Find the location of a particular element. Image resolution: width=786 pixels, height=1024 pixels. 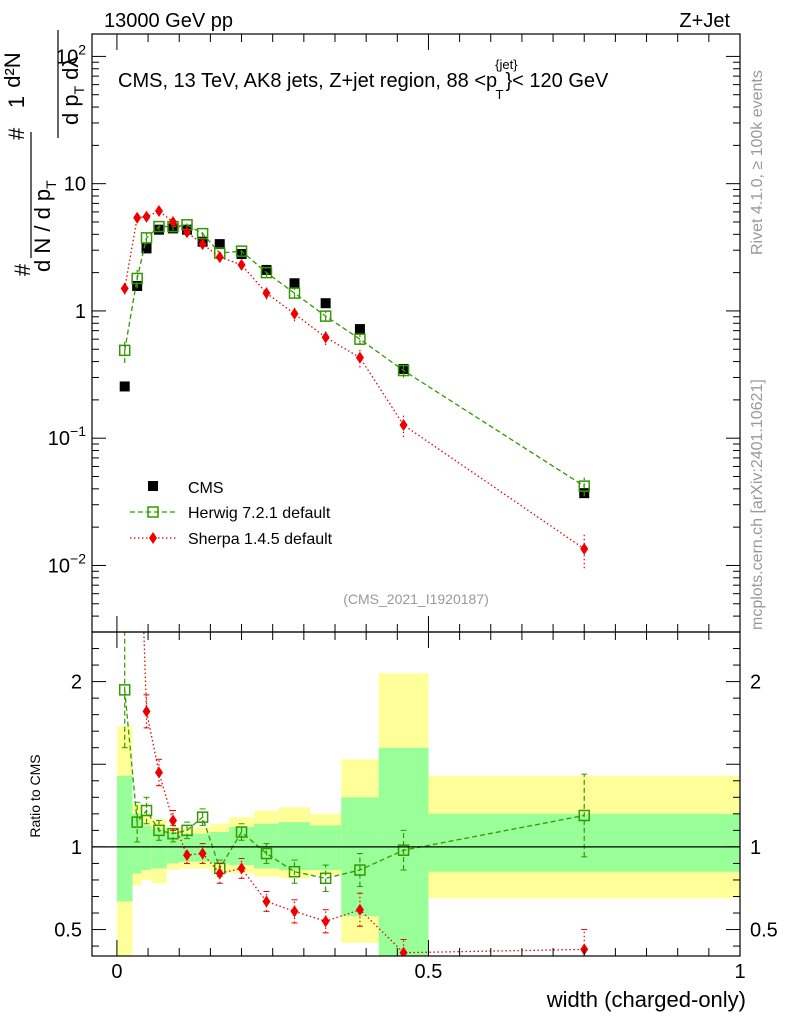

legend-herwig-marker is located at coordinates (153, 512).